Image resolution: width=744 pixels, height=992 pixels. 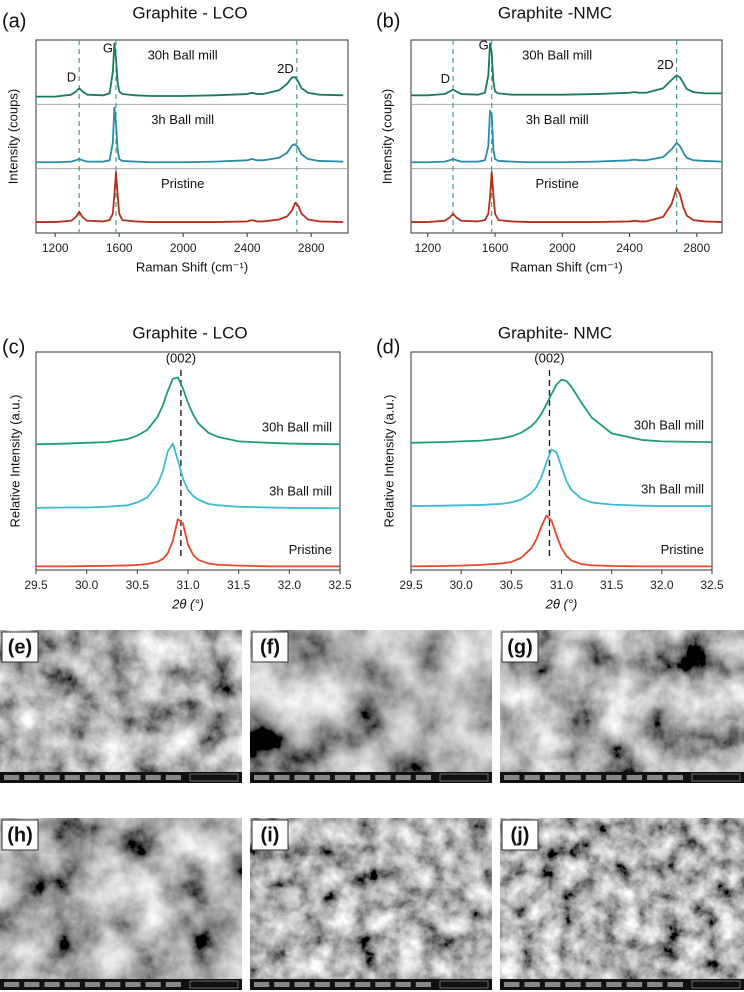 I want to click on image-label: (h), so click(x=20, y=835).